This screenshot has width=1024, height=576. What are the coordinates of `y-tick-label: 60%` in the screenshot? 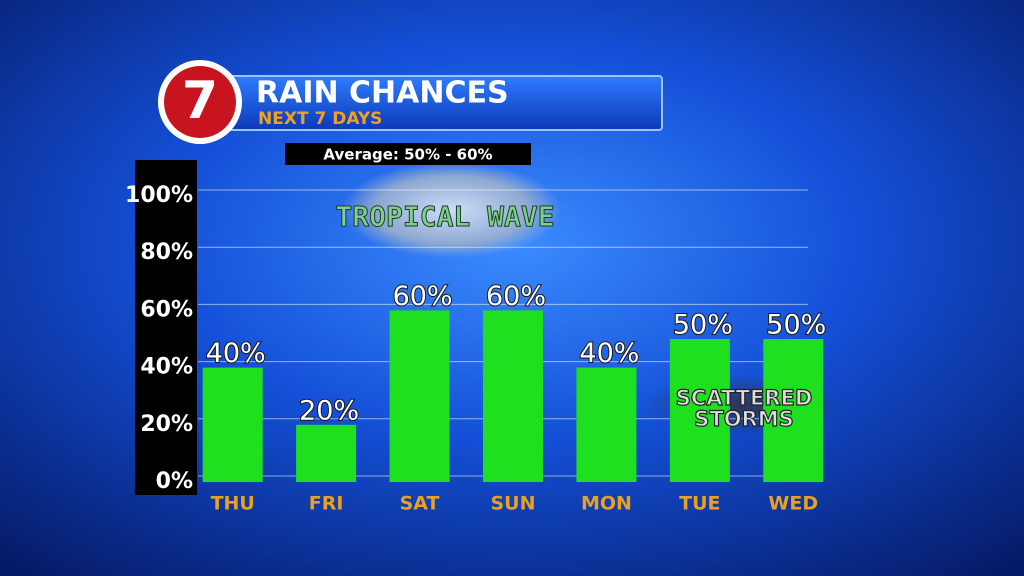 It's located at (166, 309).